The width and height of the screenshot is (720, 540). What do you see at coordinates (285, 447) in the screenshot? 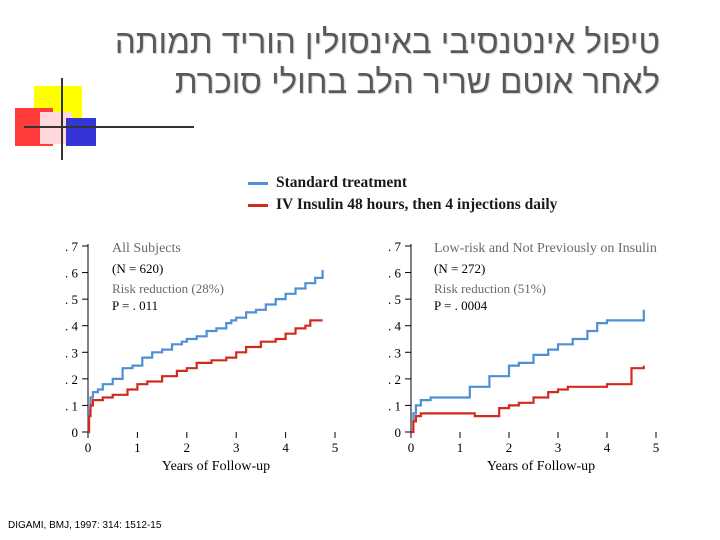
I see `chart1-x-tick-label: 4` at bounding box center [285, 447].